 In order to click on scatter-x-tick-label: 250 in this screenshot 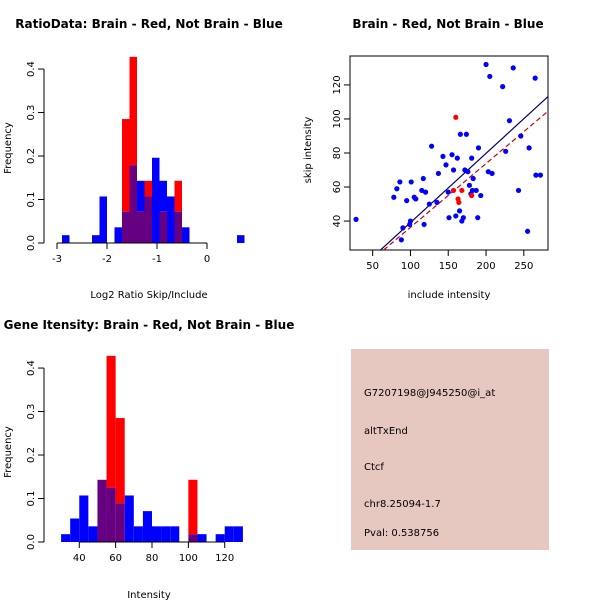, I will do `click(523, 266)`.